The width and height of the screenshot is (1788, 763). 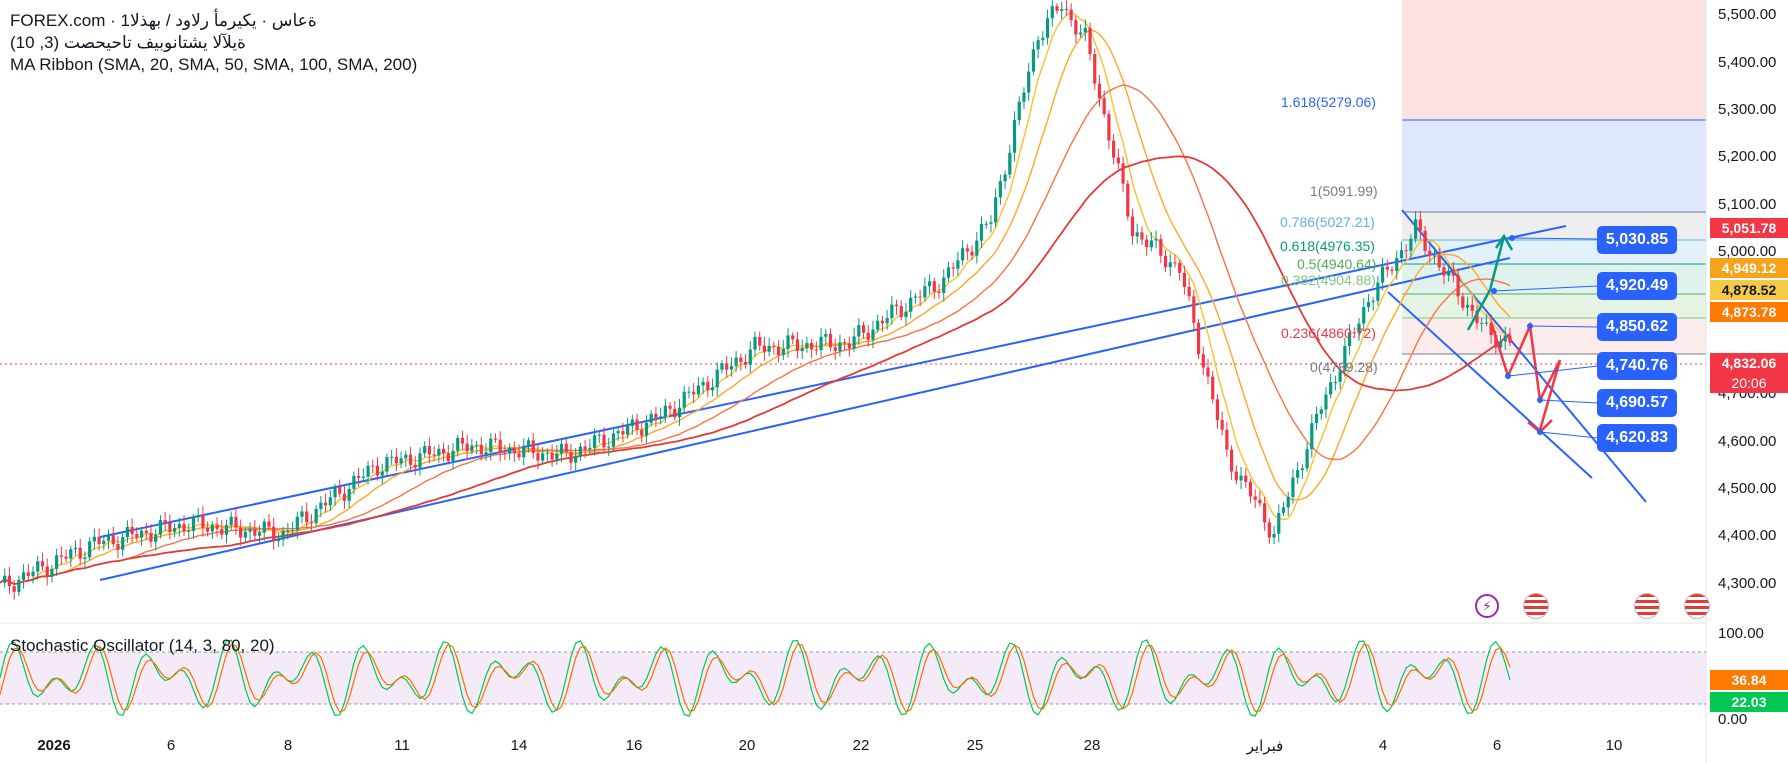 I want to click on stoch-legend: Stochastic Oscillator (14, 3, 80, 20), so click(x=142, y=645).